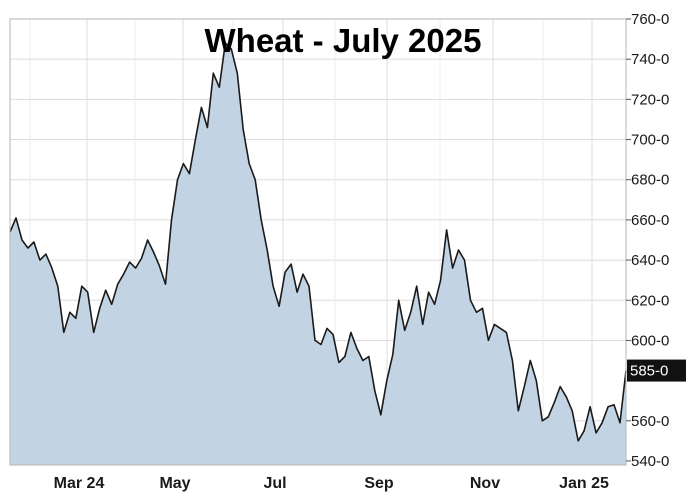  I want to click on last-value-label: 585-0, so click(649, 371).